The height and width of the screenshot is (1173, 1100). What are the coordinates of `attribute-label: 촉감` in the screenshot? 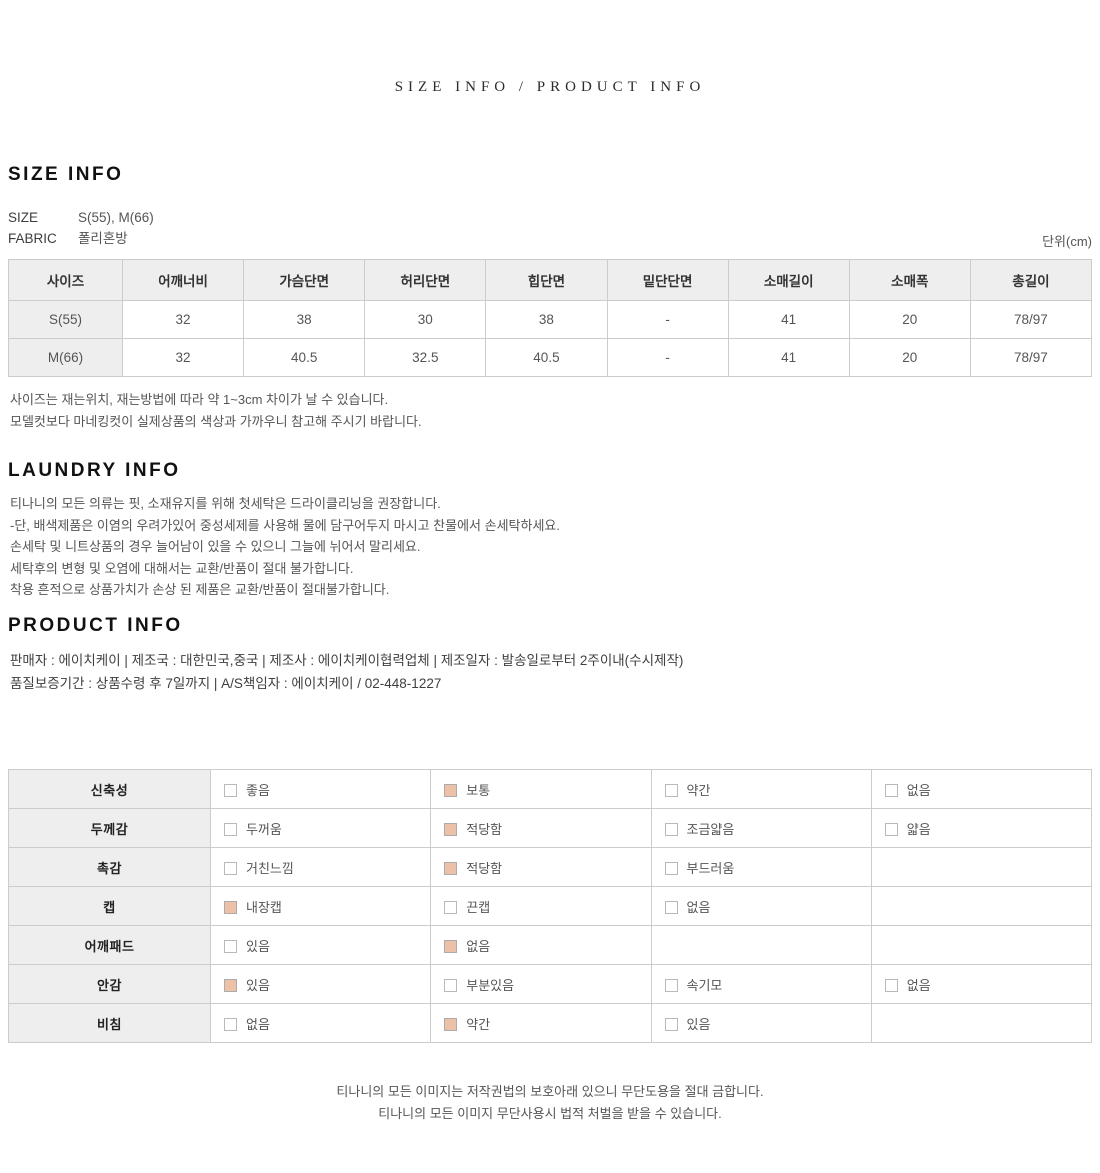 It's located at (109, 867).